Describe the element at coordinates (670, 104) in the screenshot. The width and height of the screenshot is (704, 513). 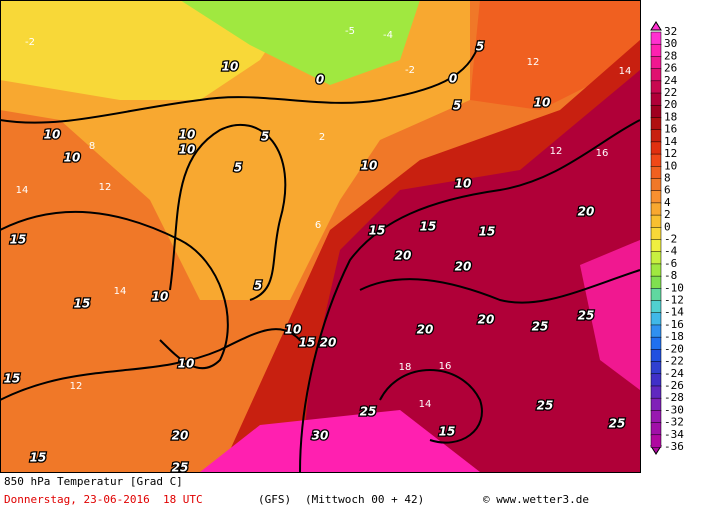
I see `colorbar-label: 20` at that location.